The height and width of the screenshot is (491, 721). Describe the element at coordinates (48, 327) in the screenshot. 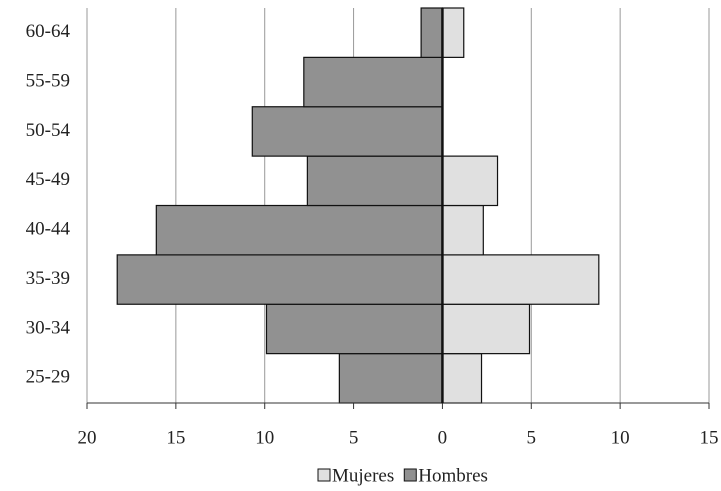

I see `y-tick-label: 30-34` at that location.